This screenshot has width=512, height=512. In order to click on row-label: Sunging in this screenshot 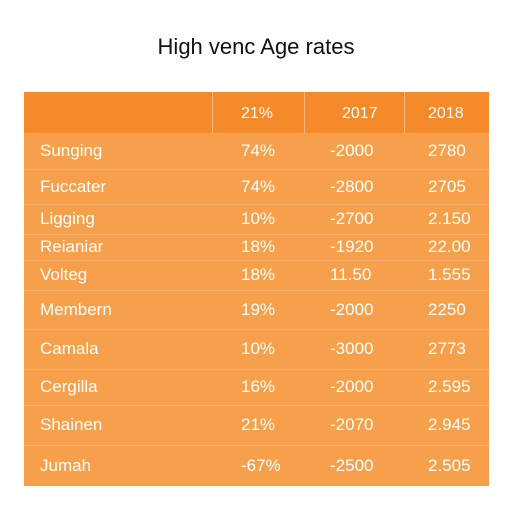, I will do `click(71, 150)`.